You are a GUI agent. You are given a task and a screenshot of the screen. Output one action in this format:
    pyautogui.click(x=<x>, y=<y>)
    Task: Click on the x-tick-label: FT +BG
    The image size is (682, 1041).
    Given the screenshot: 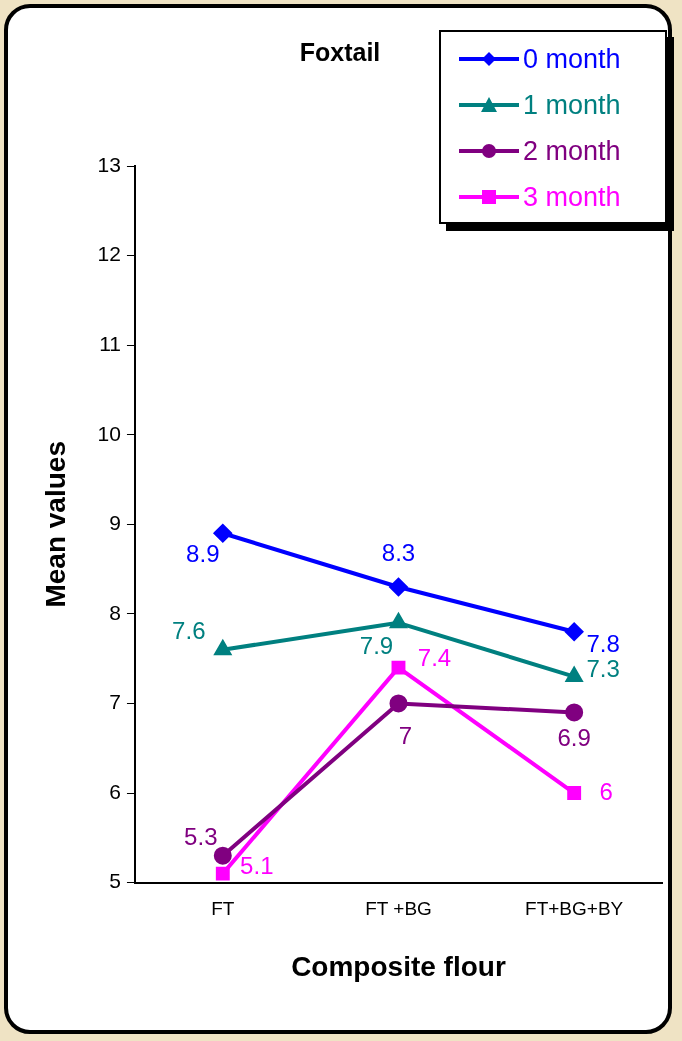 What is the action you would take?
    pyautogui.click(x=398, y=909)
    